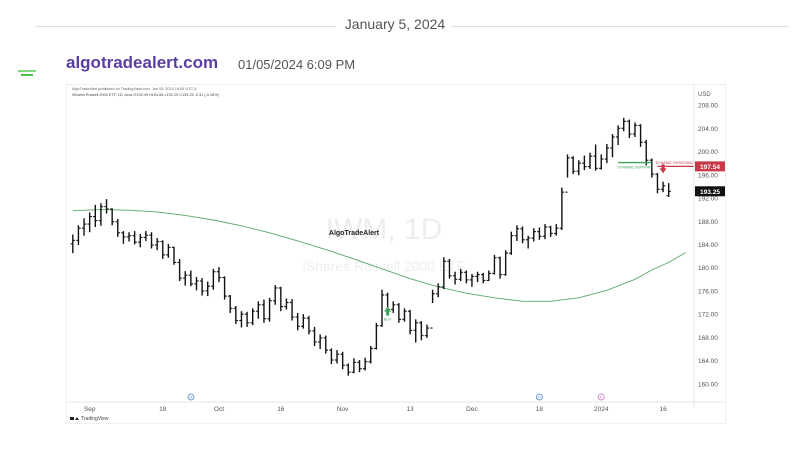 This screenshot has height=451, width=812. I want to click on date-header-label: January 5, 2024, so click(395, 24).